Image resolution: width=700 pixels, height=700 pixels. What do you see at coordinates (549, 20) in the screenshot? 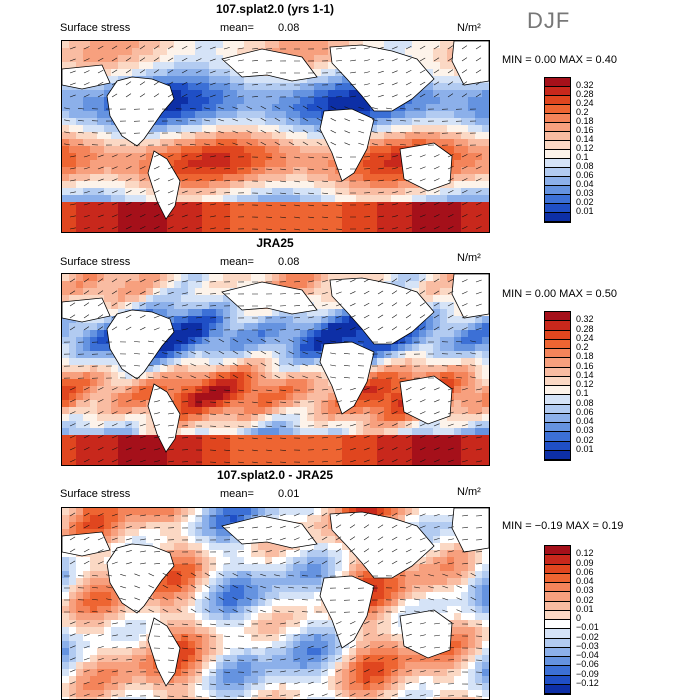
I see `season-label: DJF` at bounding box center [549, 20].